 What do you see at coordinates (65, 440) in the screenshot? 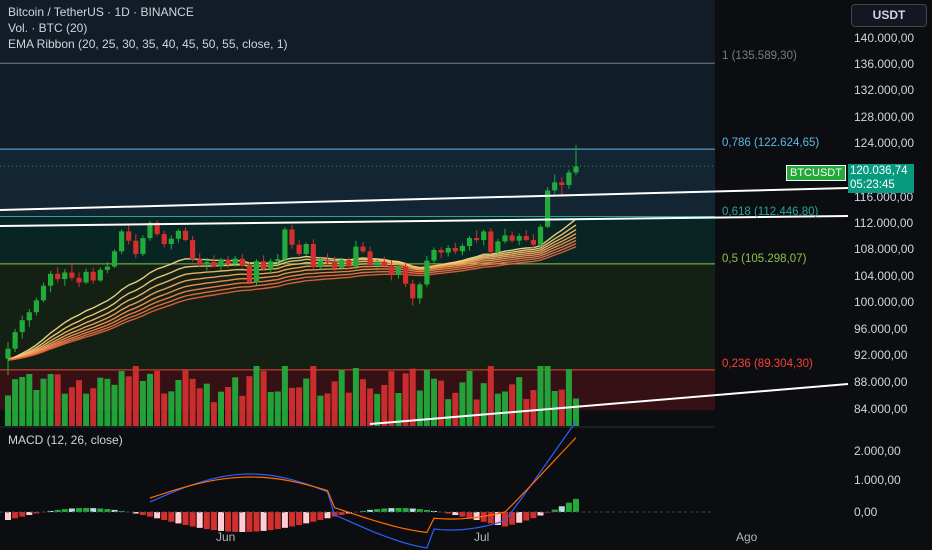
I see `macd-indicator-label: MACD (12, 26, close)` at bounding box center [65, 440].